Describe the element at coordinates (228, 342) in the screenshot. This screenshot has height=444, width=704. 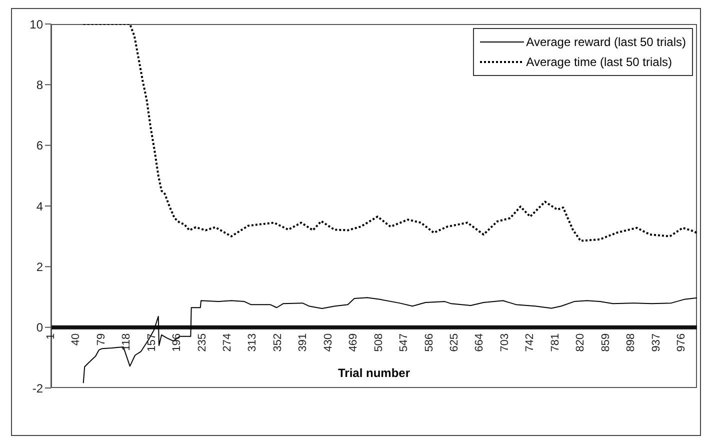
I see `x-tick-label: 274` at that location.